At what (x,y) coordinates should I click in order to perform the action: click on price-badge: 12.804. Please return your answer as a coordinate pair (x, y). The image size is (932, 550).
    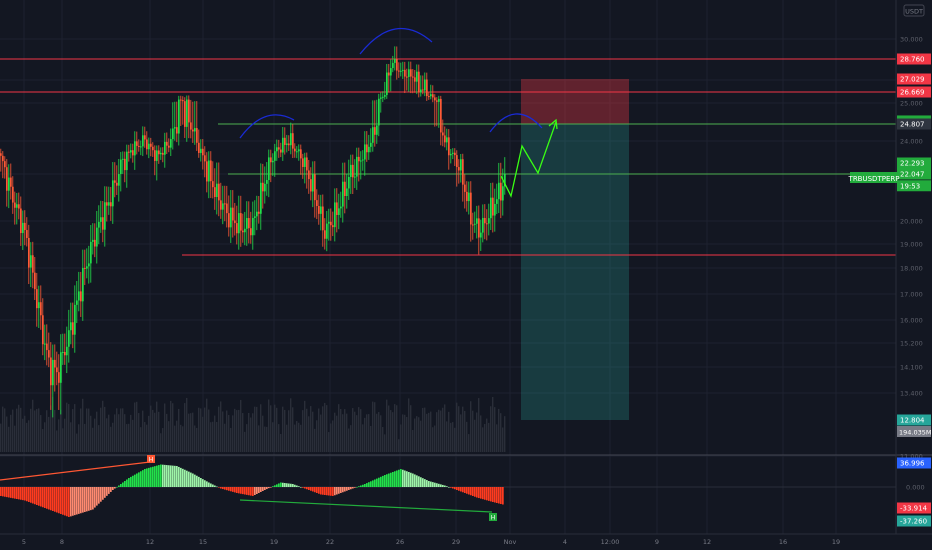
    Looking at the image, I should click on (914, 420).